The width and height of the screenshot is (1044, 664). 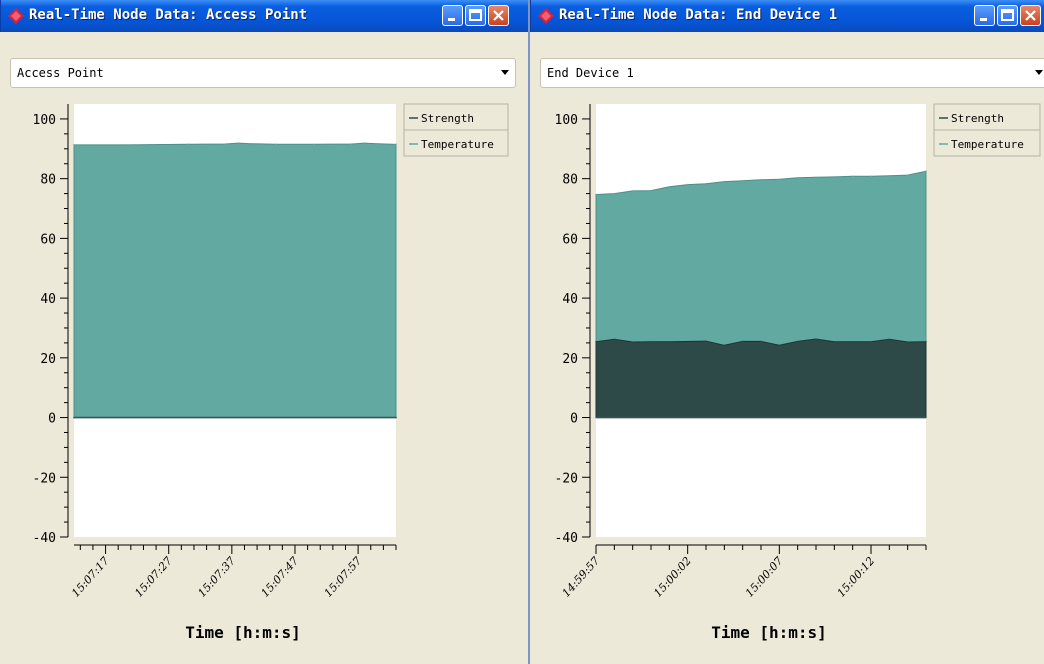 What do you see at coordinates (698, 15) in the screenshot?
I see `window-title: Real-Time Node Data: End Device 1` at bounding box center [698, 15].